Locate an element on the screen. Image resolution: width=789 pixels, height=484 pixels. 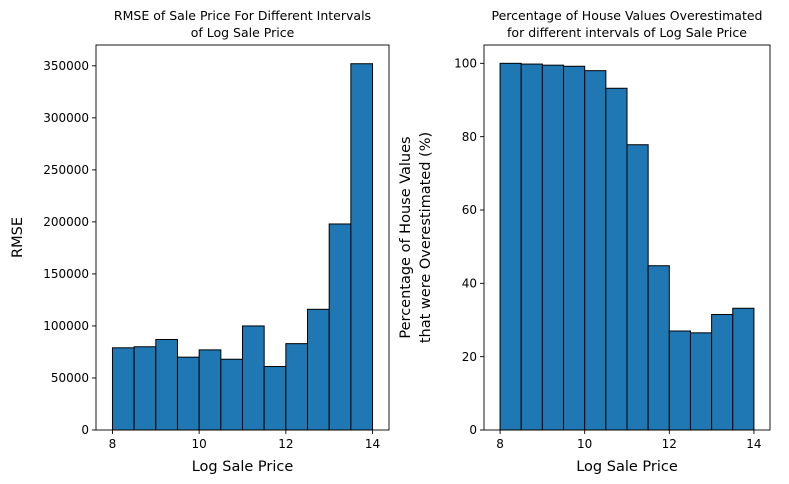
y-tick-label: 300000 is located at coordinates (66, 118).